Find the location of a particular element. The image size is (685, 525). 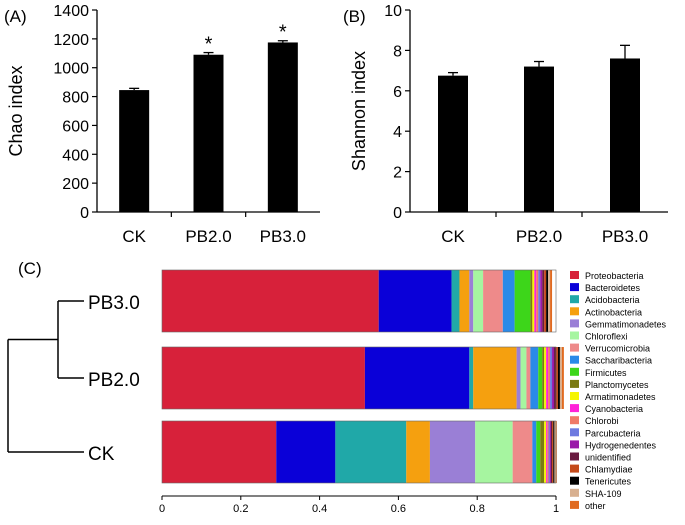

y-tick-label: 400 is located at coordinates (75, 155).